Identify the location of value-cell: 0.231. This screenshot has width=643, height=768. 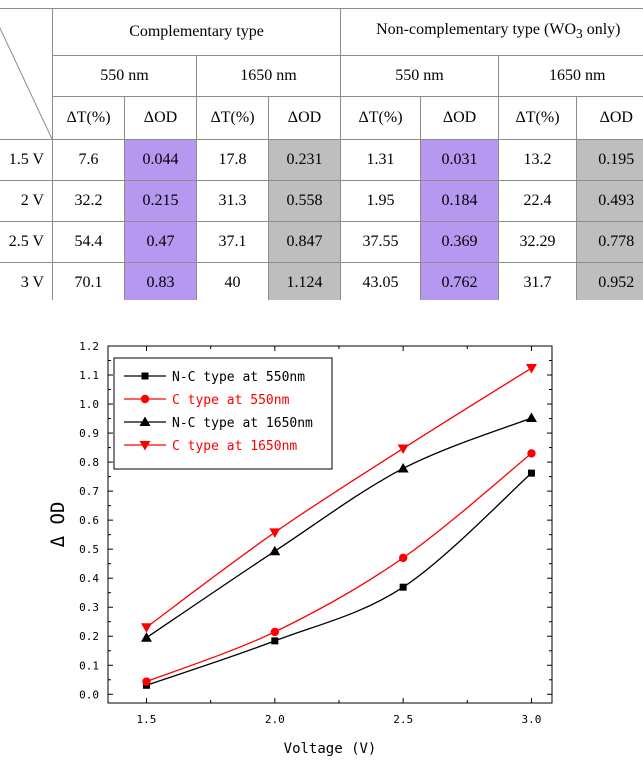
(304, 160).